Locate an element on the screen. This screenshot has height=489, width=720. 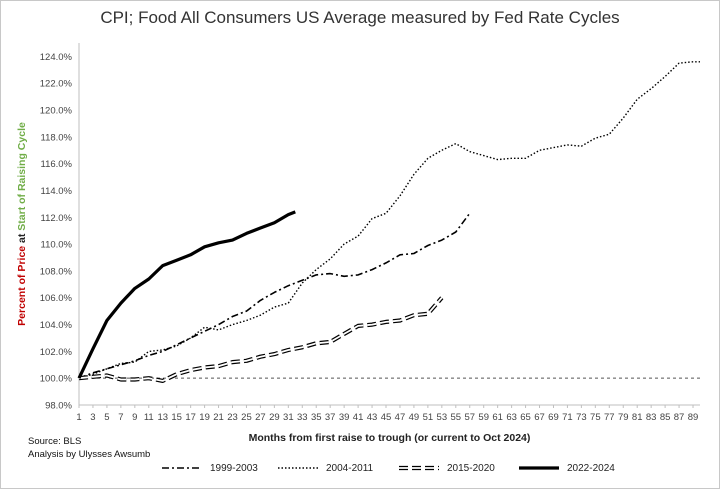
x-tick-label: 27 is located at coordinates (260, 417).